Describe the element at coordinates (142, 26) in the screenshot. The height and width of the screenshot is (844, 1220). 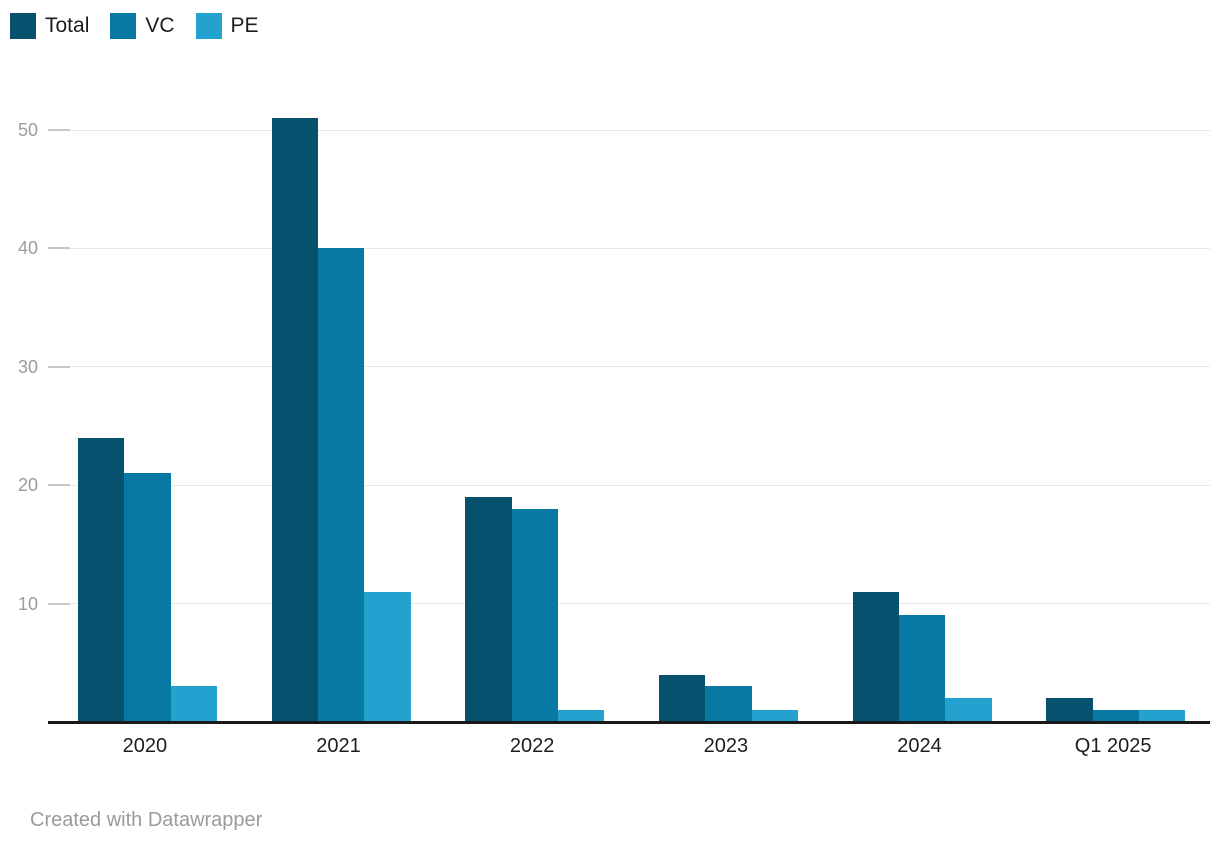
I see `legend-item-vc: VC` at that location.